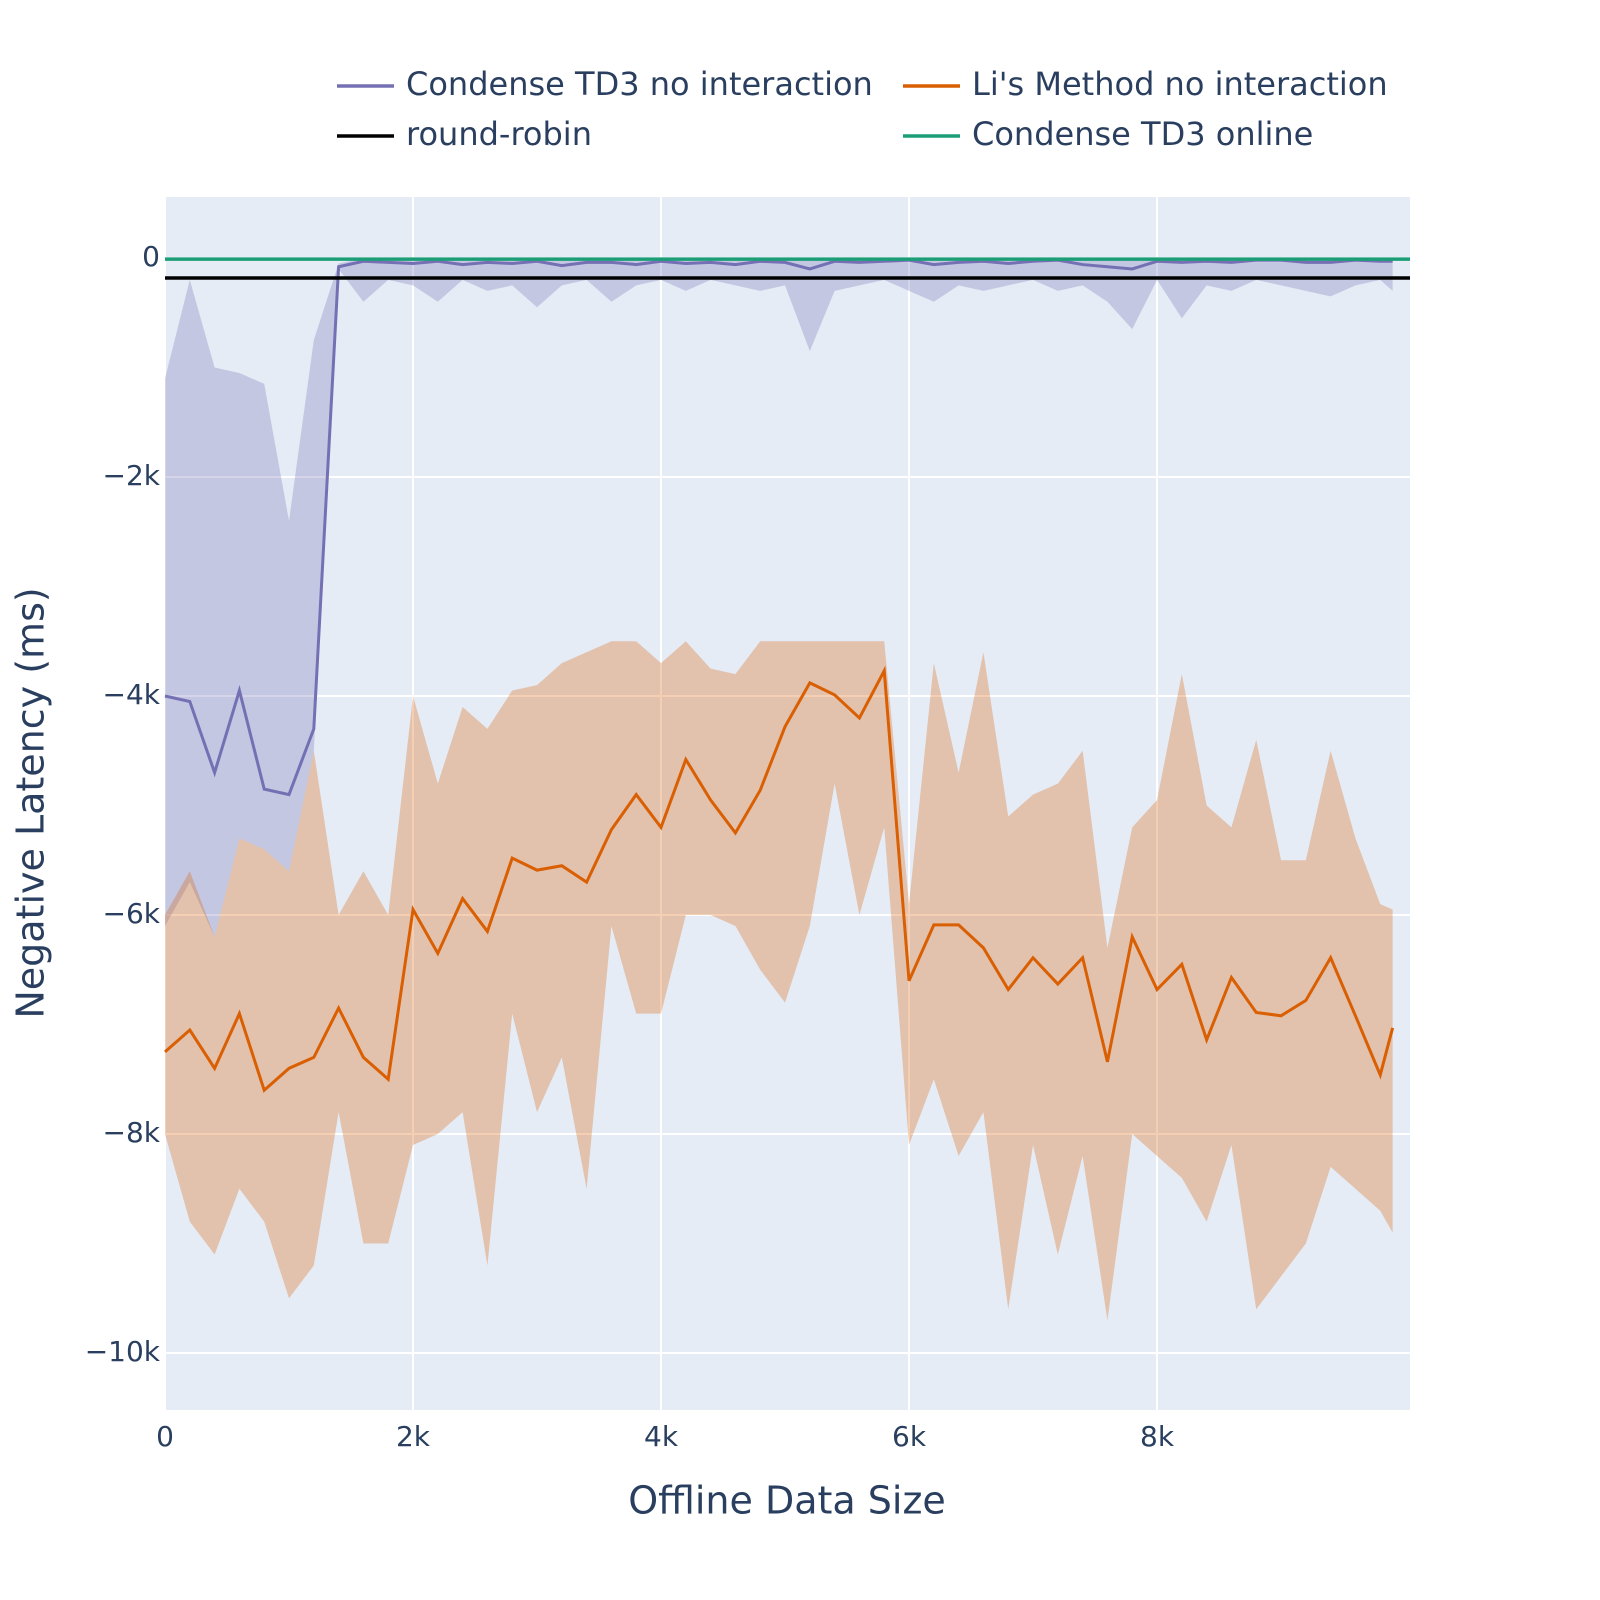  Describe the element at coordinates (132, 1132) in the screenshot. I see `y-tick-label: −8k` at that location.